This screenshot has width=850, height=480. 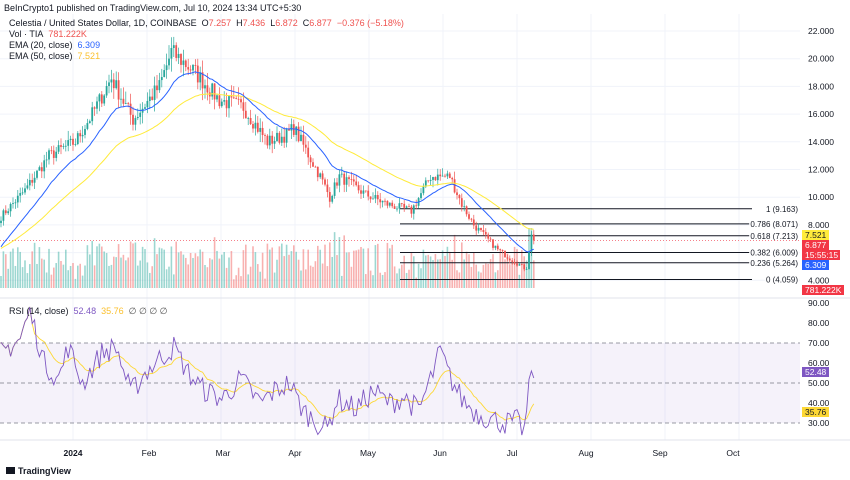 What do you see at coordinates (44, 471) in the screenshot?
I see `brand-name: TradingView` at bounding box center [44, 471].